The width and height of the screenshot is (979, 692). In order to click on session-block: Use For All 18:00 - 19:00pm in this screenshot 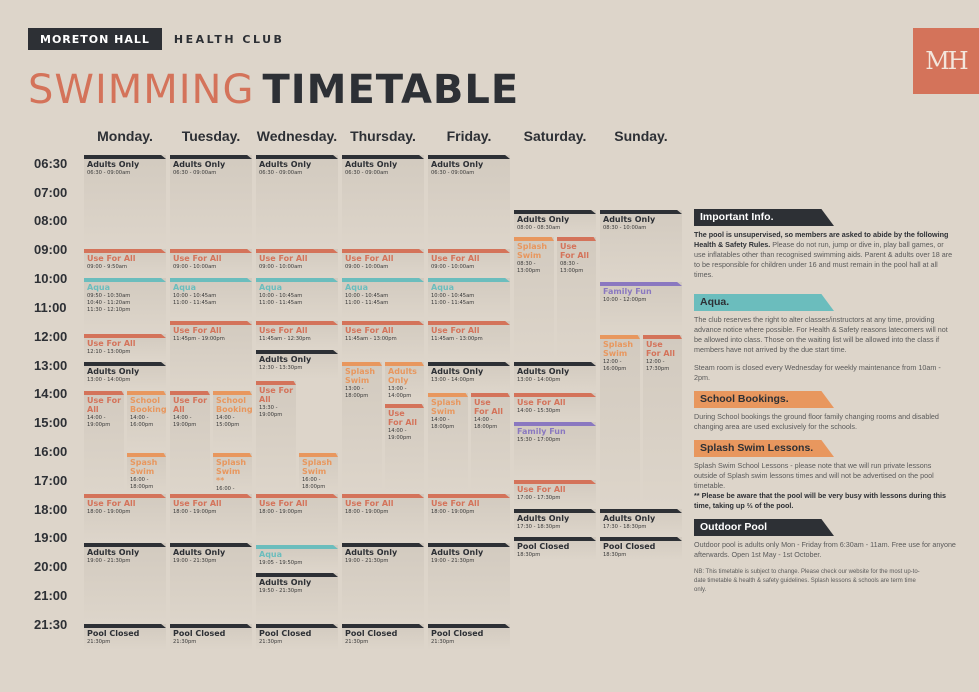, I will do `click(297, 518)`.